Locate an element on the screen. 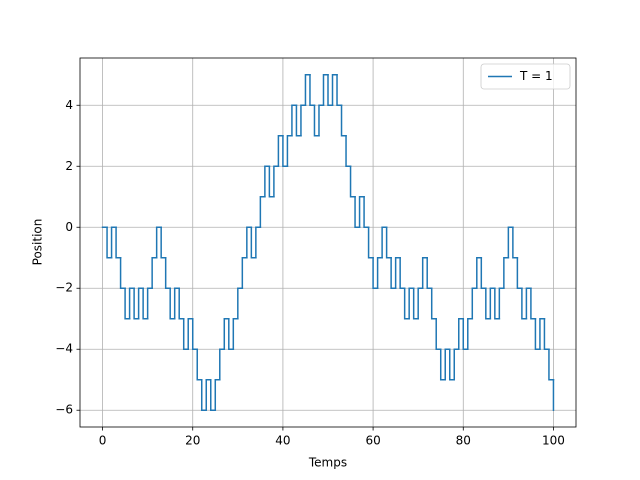 The width and height of the screenshot is (640, 480). x-tick-label: 20 is located at coordinates (192, 441).